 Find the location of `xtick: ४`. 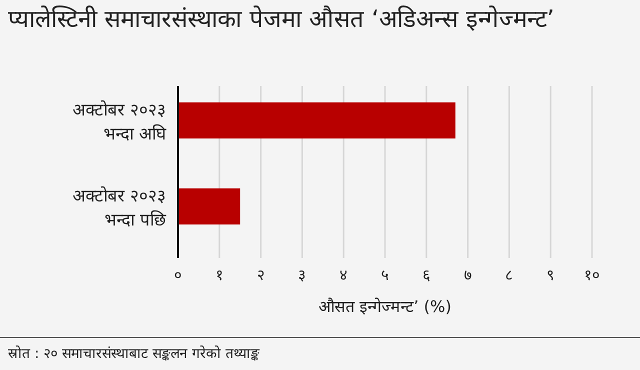

xtick: ४ is located at coordinates (344, 275).